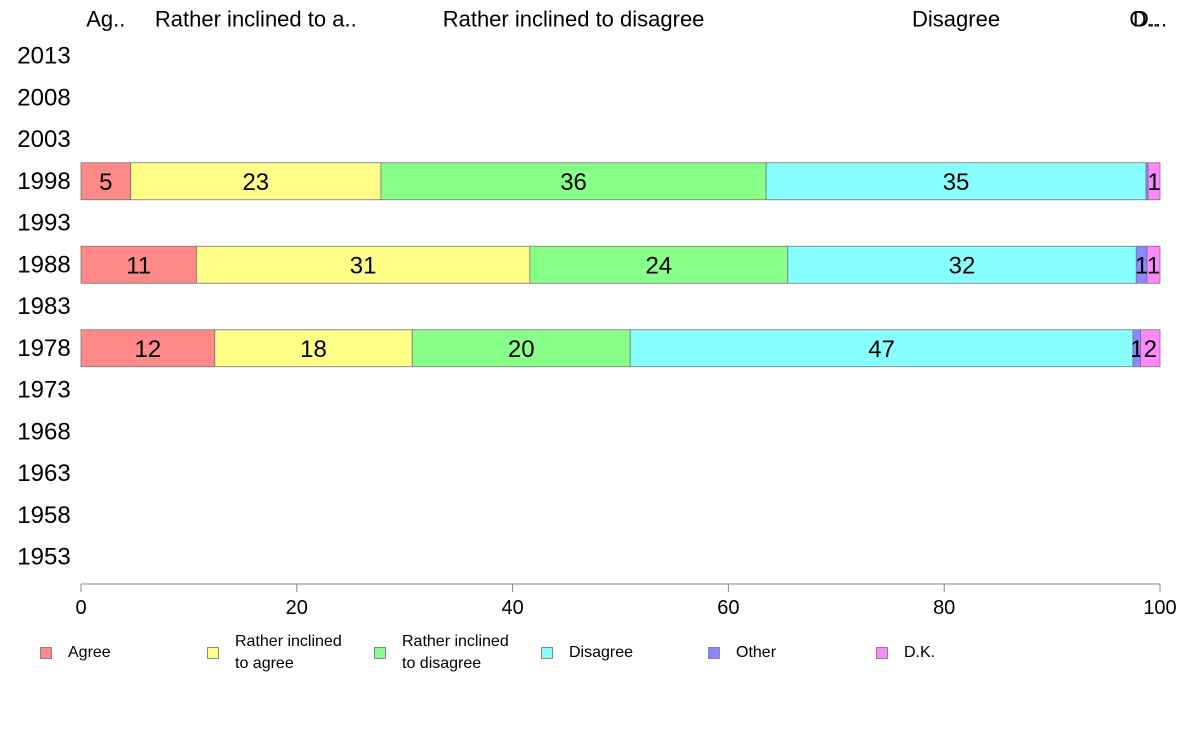 The image size is (1188, 736). I want to click on x-tick-label: 20, so click(297, 608).